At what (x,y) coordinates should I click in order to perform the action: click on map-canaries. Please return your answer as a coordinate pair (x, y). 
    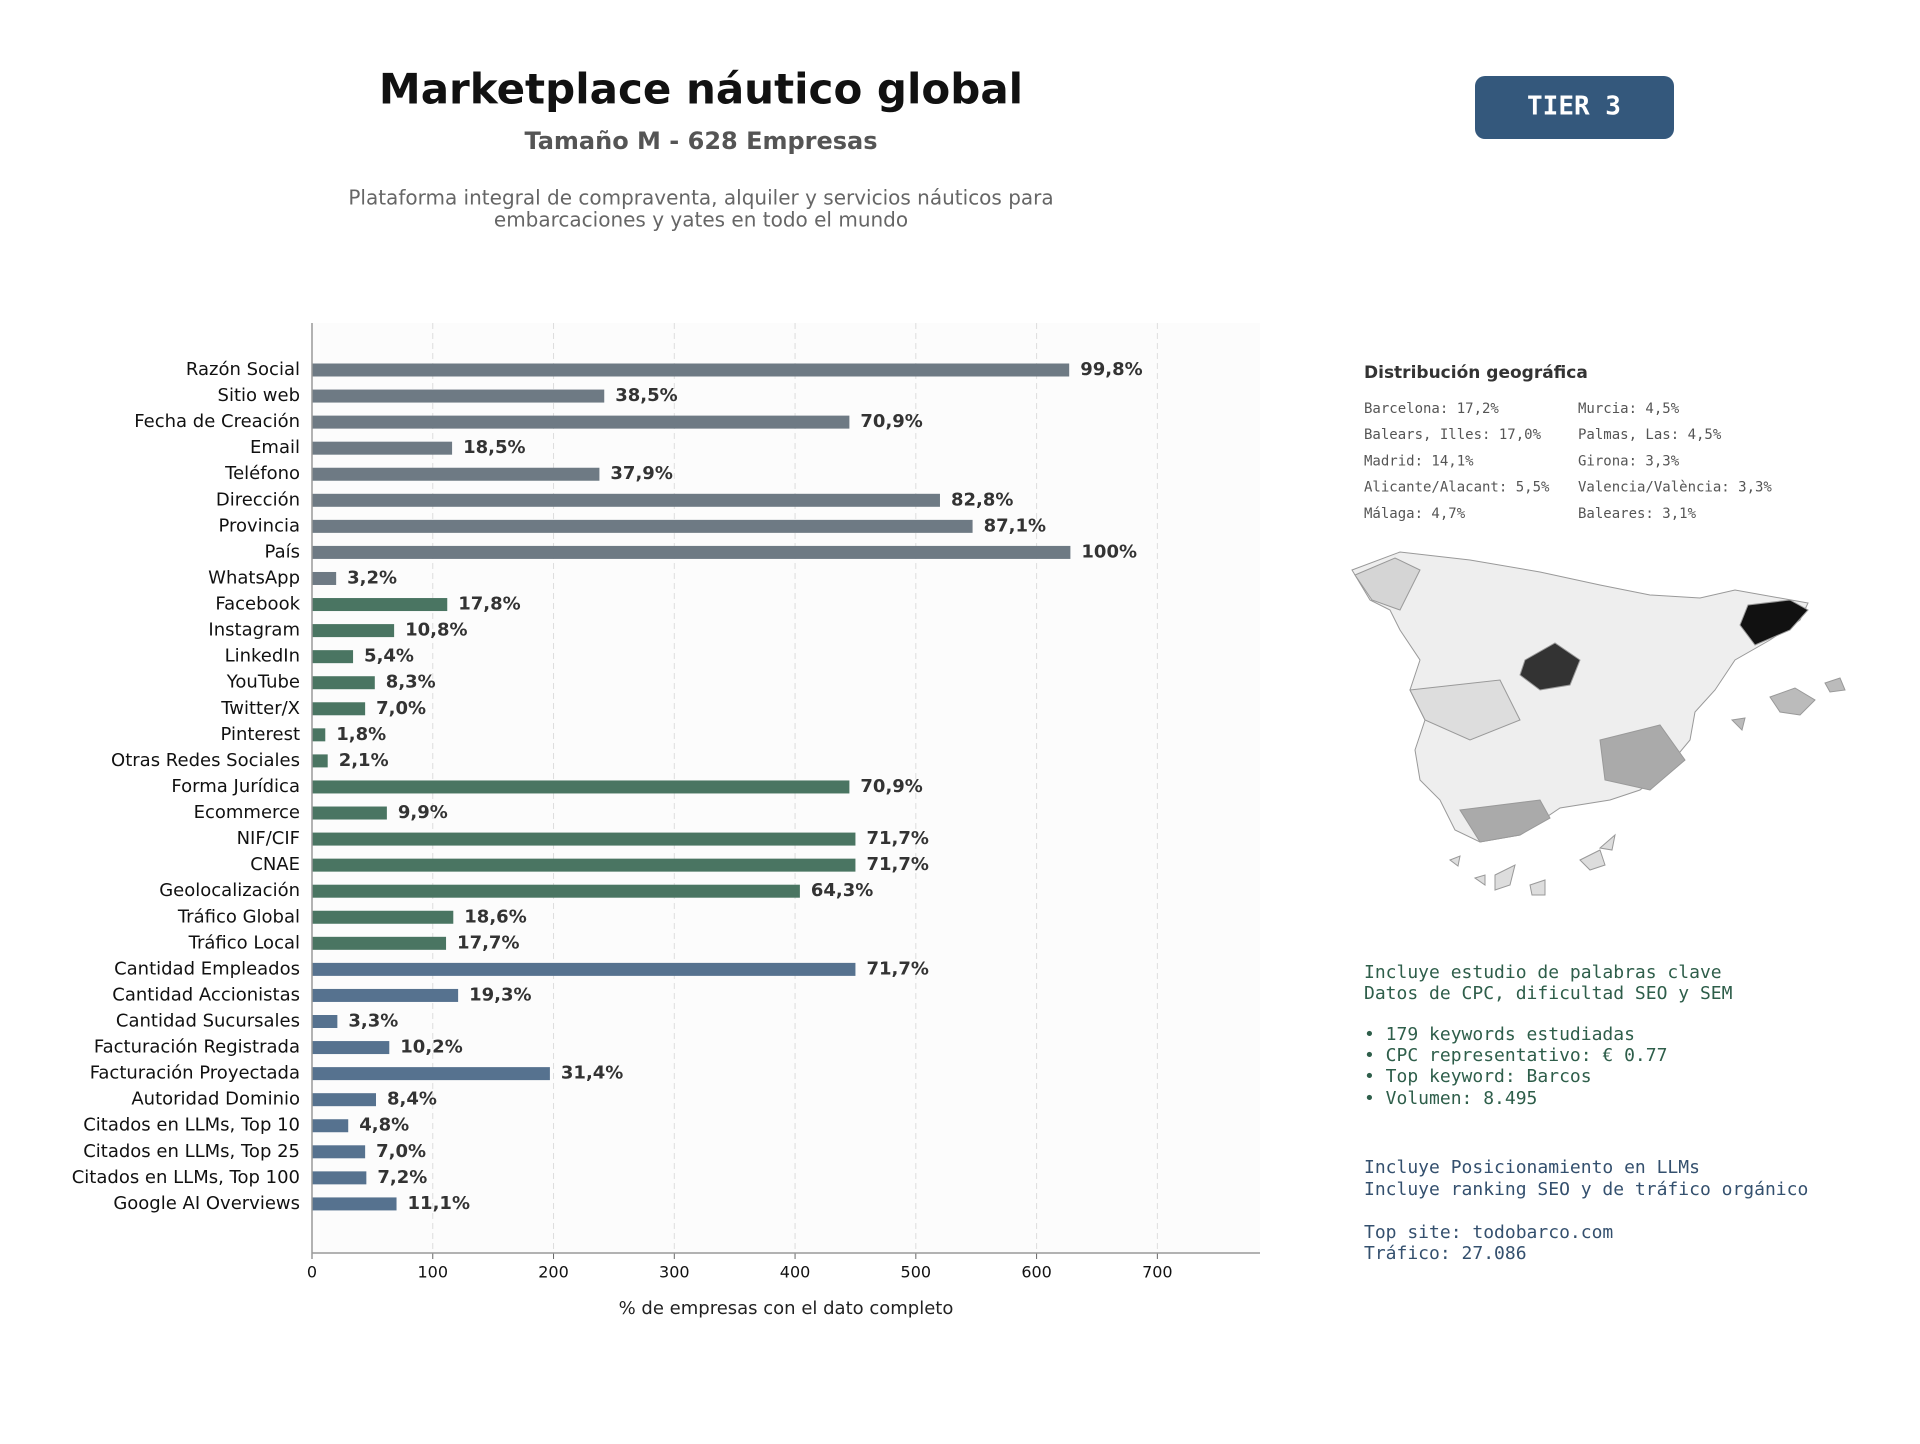
    Looking at the image, I should click on (1532, 864).